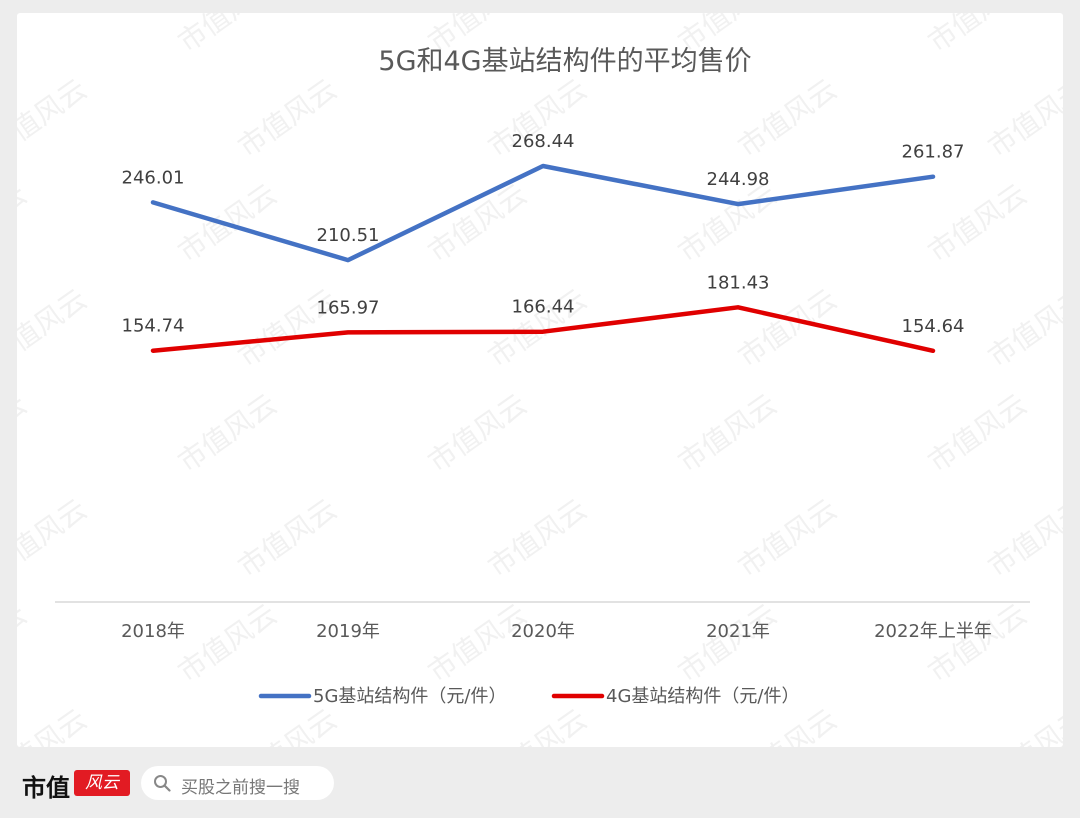  Describe the element at coordinates (348, 235) in the screenshot. I see `data-label: 210.51` at that location.